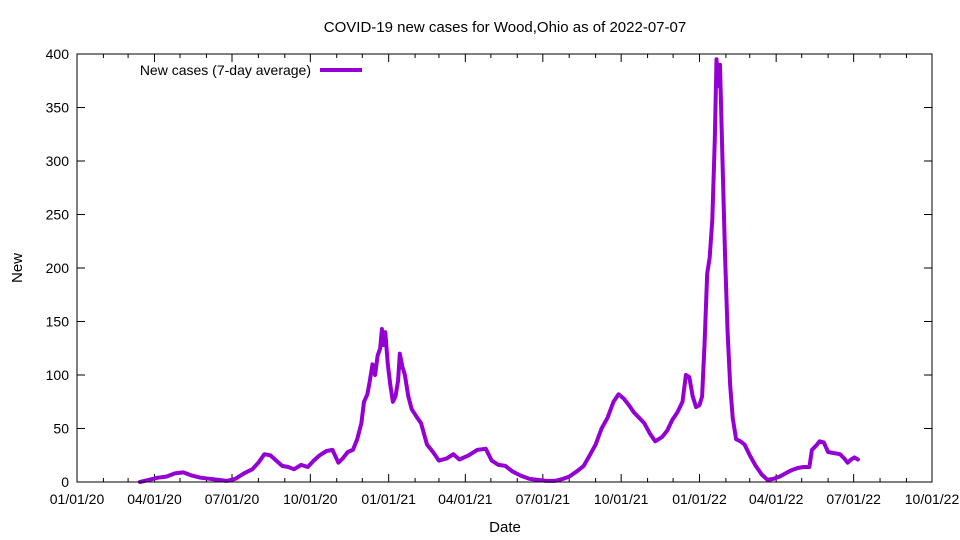 Image resolution: width=960 pixels, height=540 pixels. I want to click on x-axis-label: Date, so click(505, 527).